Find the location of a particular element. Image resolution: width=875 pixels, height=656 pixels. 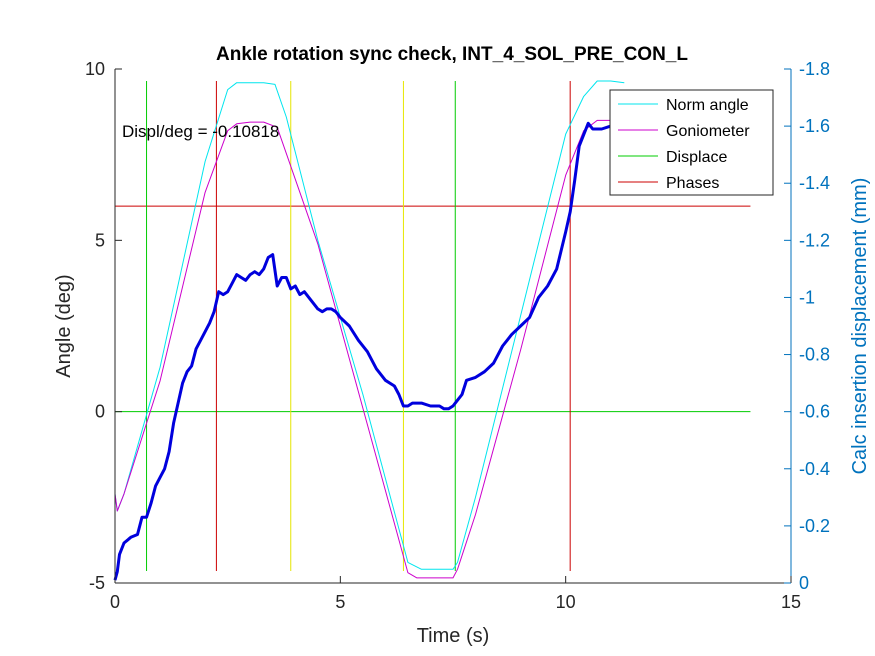

y-tick-label-left: 5 is located at coordinates (100, 240).